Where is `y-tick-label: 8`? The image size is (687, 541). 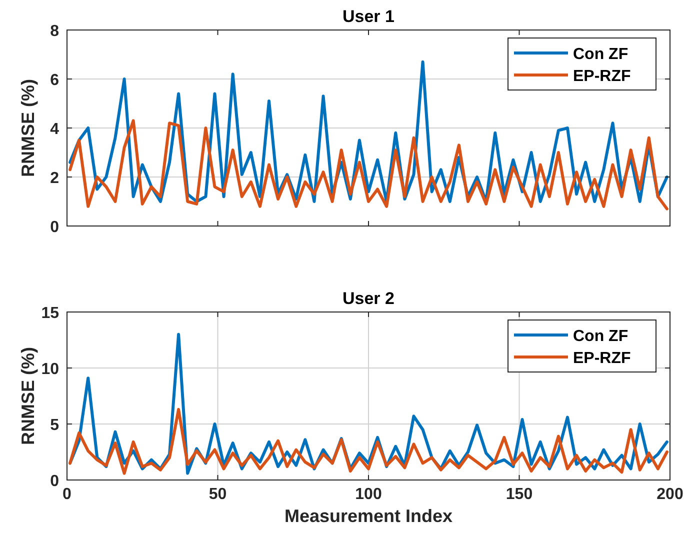 y-tick-label: 8 is located at coordinates (55, 31).